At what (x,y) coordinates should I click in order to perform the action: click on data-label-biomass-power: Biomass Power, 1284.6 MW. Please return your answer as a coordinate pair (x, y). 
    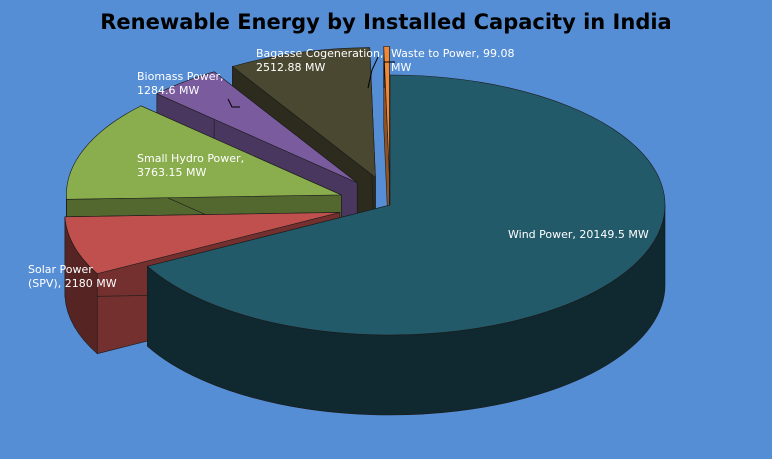
    Looking at the image, I should click on (180, 83).